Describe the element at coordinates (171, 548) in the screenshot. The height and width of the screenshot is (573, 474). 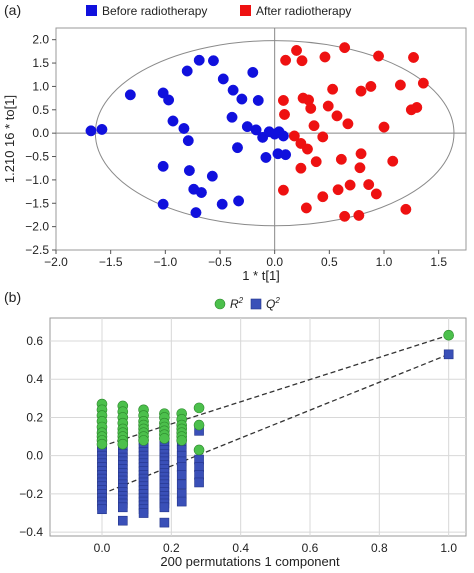
I see `x-tick-label-b: 0.2` at that location.